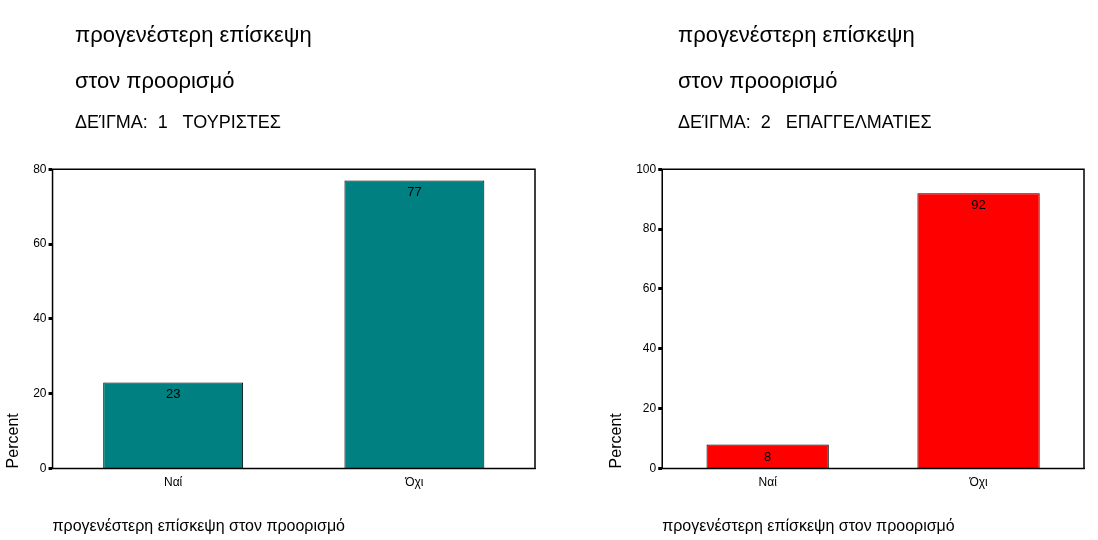 Image resolution: width=1098 pixels, height=540 pixels. I want to click on data-label: 23, so click(173, 394).